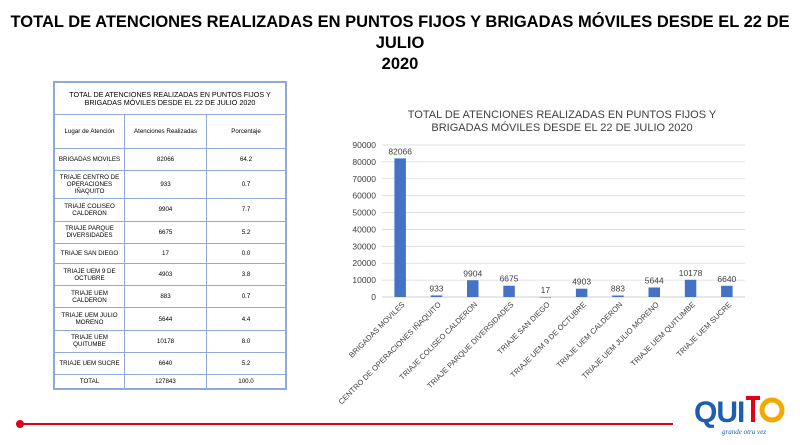  I want to click on table-cell-place: TRIAJE UEM SUCRE, so click(89, 364).